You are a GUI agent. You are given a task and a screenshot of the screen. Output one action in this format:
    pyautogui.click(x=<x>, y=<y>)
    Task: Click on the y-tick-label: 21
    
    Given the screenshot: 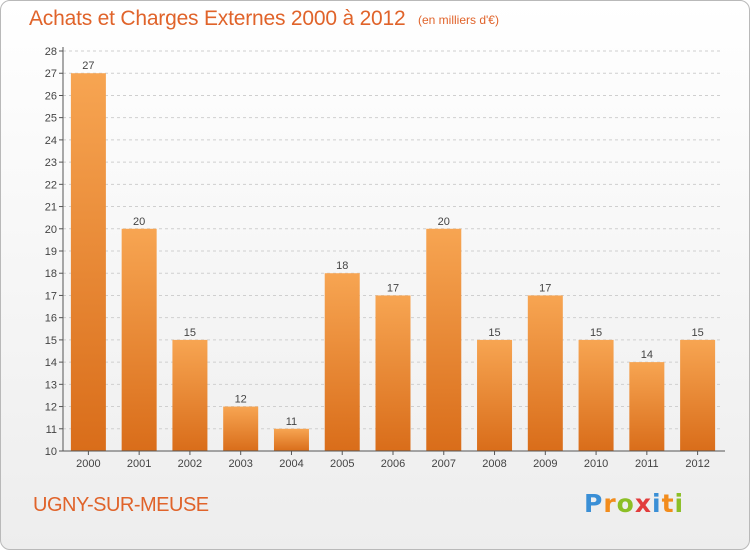 What is the action you would take?
    pyautogui.click(x=51, y=208)
    